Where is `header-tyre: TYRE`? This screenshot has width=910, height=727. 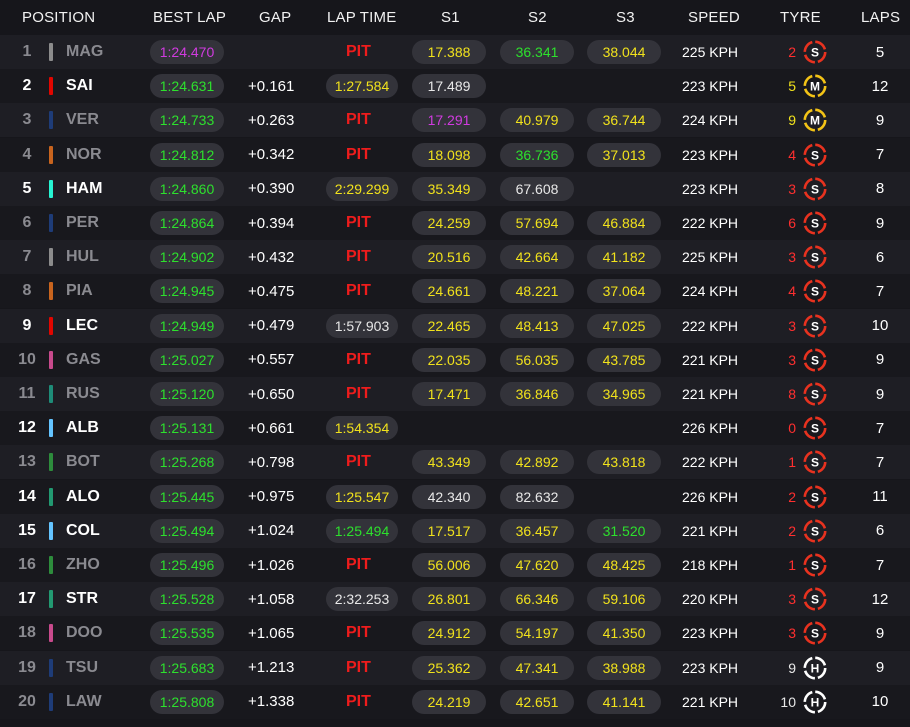
header-tyre: TYRE is located at coordinates (800, 17).